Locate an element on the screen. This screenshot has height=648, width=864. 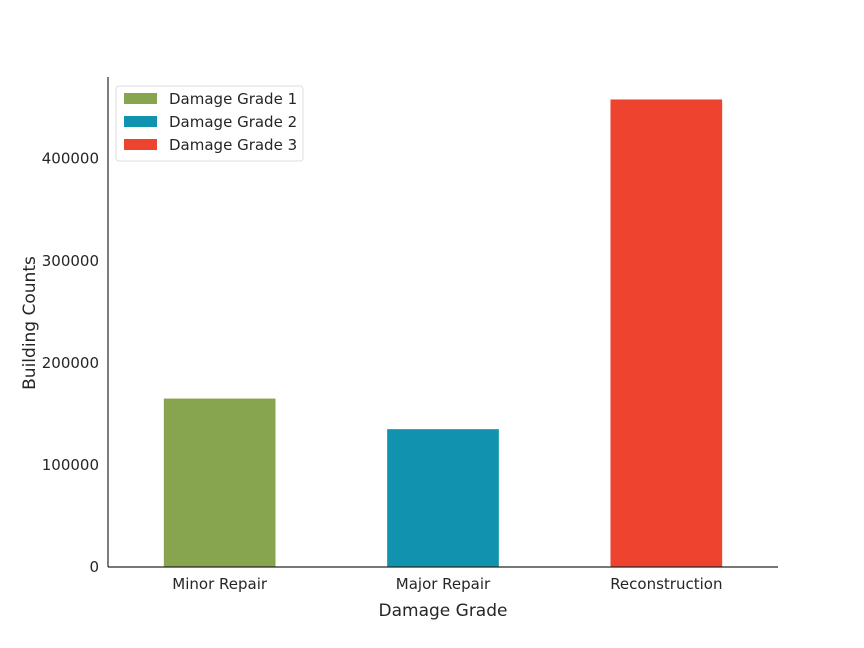
x-tick-labels: Minor Repair Major Repair Reconstruction is located at coordinates (447, 584).